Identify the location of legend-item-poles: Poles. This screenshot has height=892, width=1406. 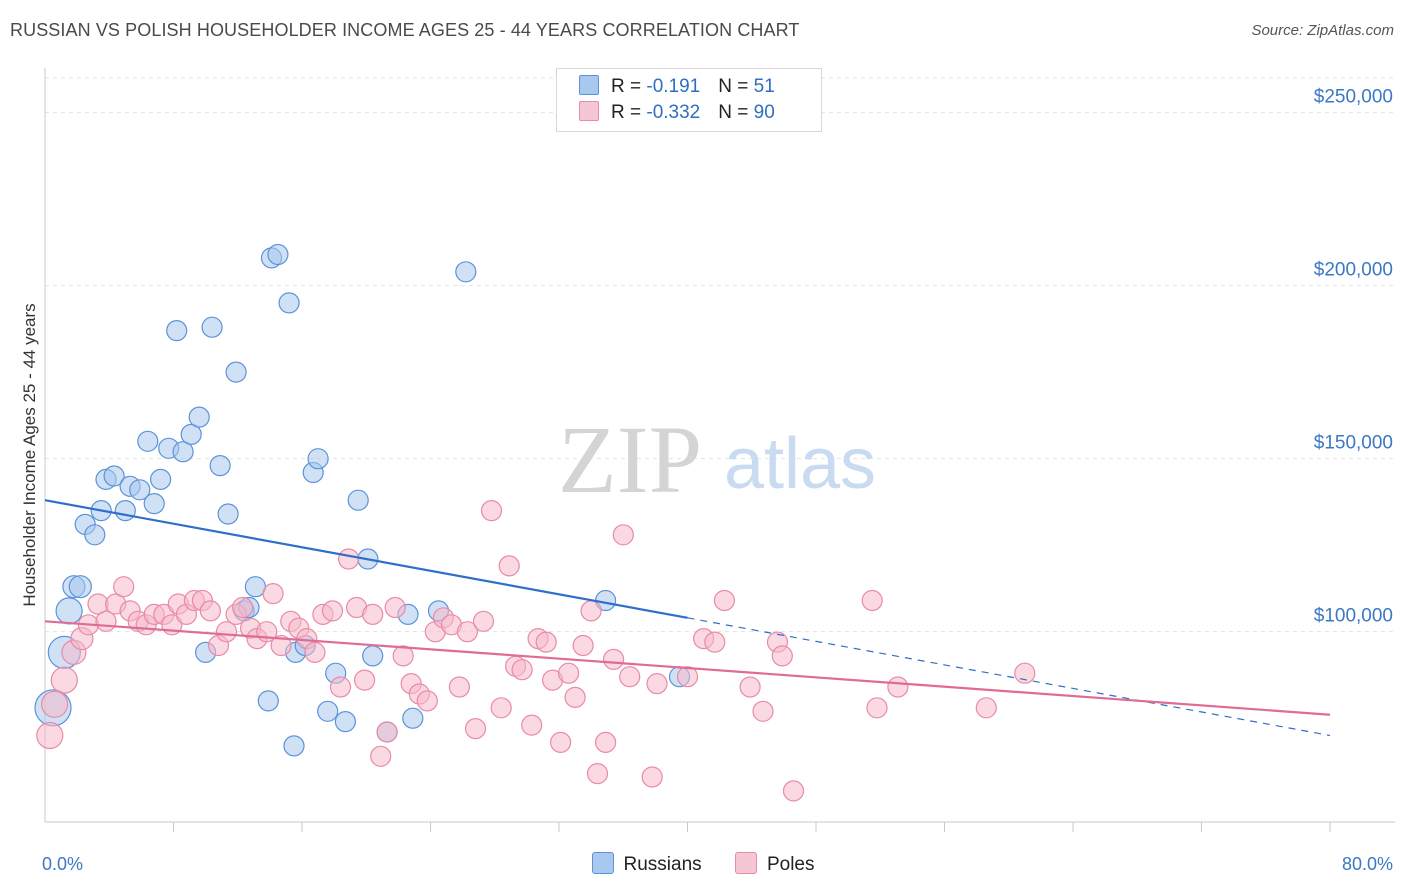
(774, 864).